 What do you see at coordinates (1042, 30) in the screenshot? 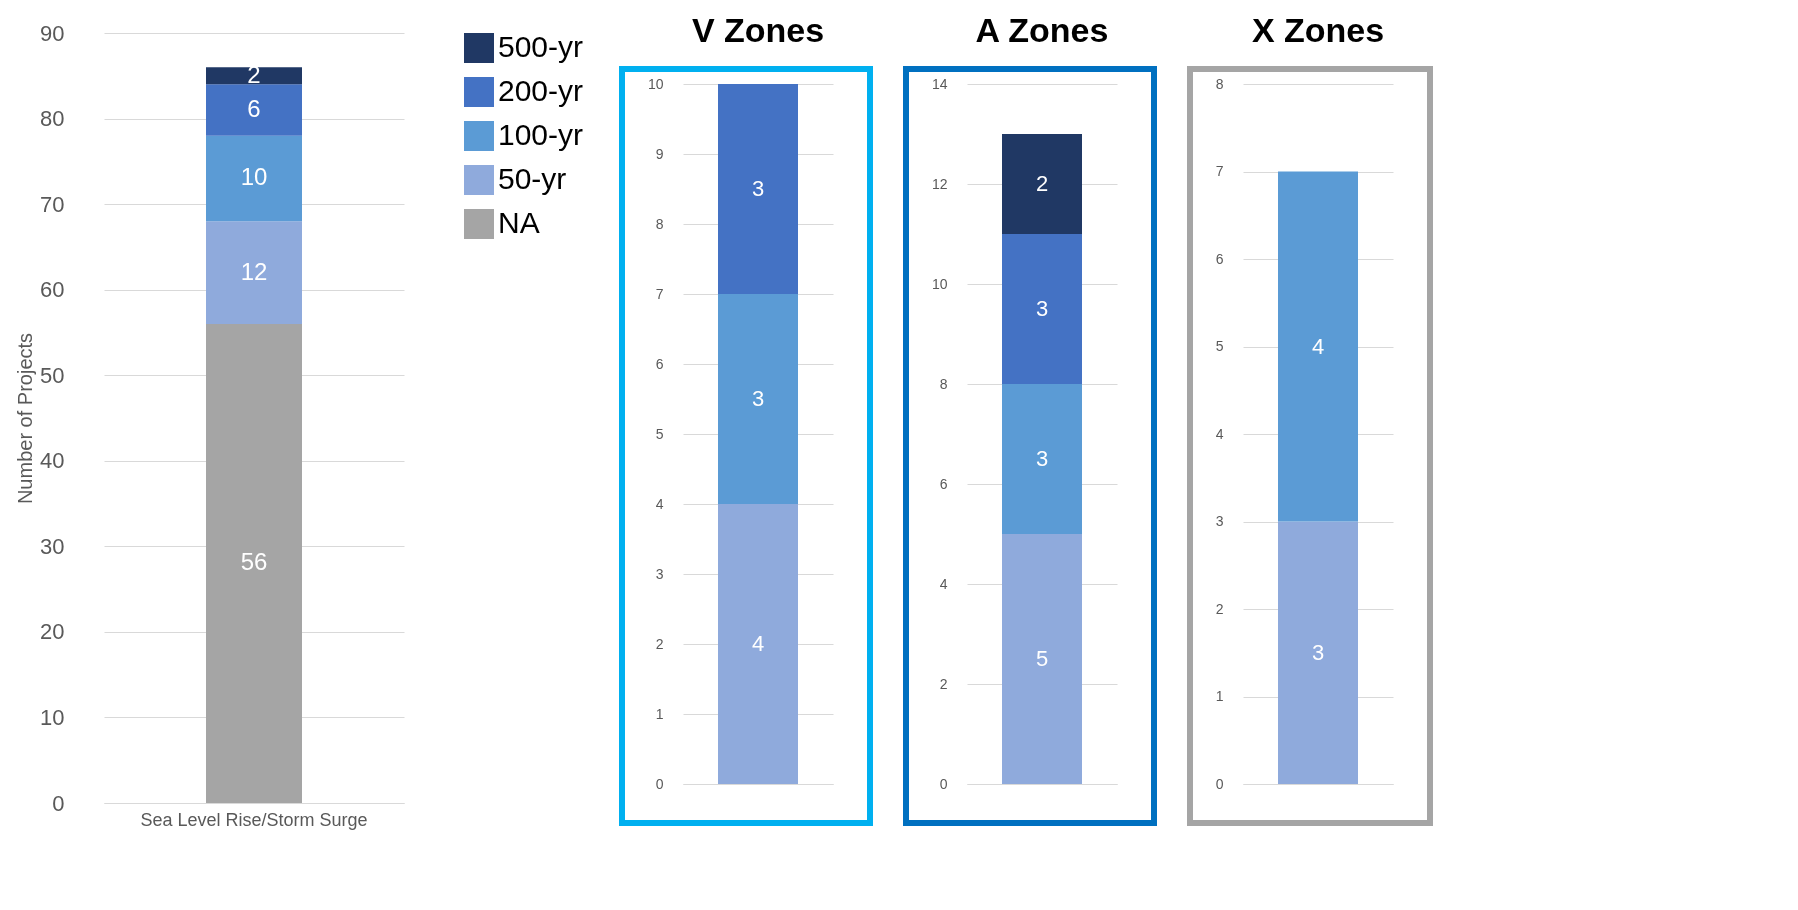
I see `chart-title: A Zones` at bounding box center [1042, 30].